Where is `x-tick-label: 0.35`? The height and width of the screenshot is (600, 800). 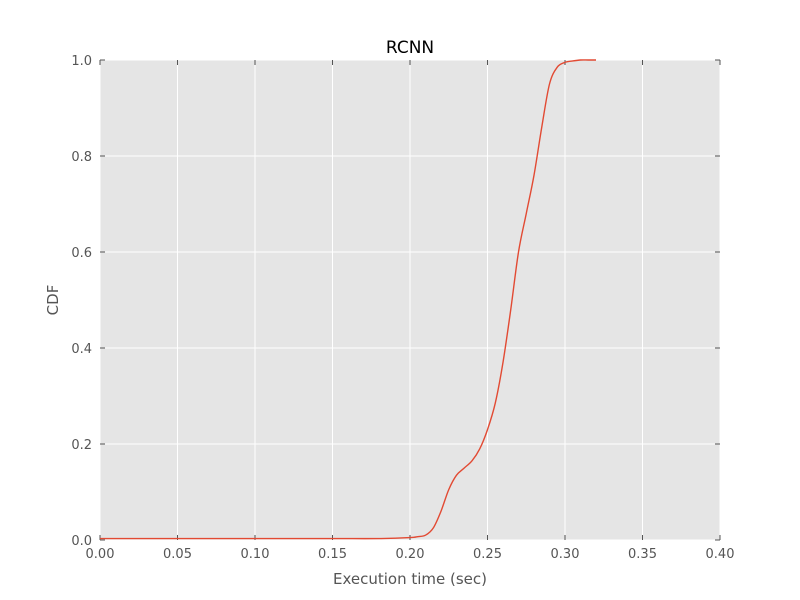
x-tick-label: 0.35 is located at coordinates (642, 554).